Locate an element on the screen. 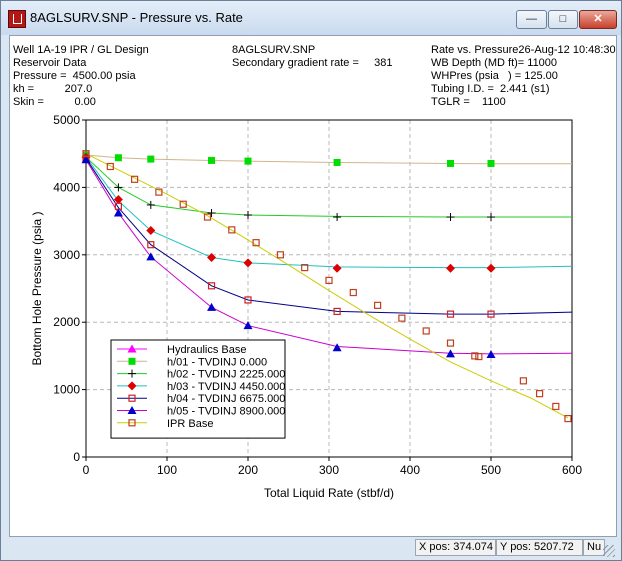 The width and height of the screenshot is (622, 561). close-button: ✕ is located at coordinates (598, 19).